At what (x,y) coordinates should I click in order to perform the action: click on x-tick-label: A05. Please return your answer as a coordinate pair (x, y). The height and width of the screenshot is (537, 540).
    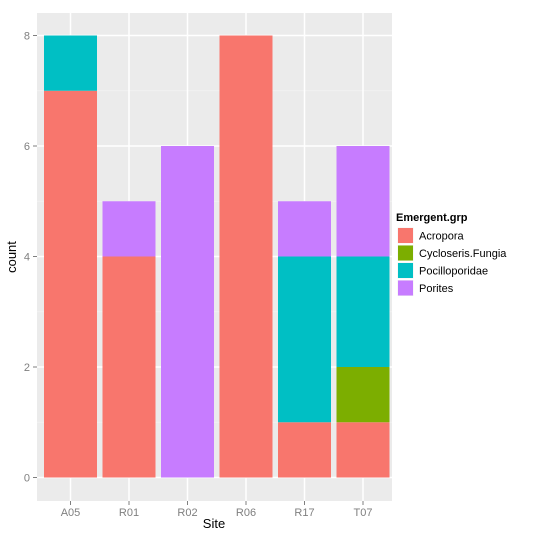
    Looking at the image, I should click on (71, 513).